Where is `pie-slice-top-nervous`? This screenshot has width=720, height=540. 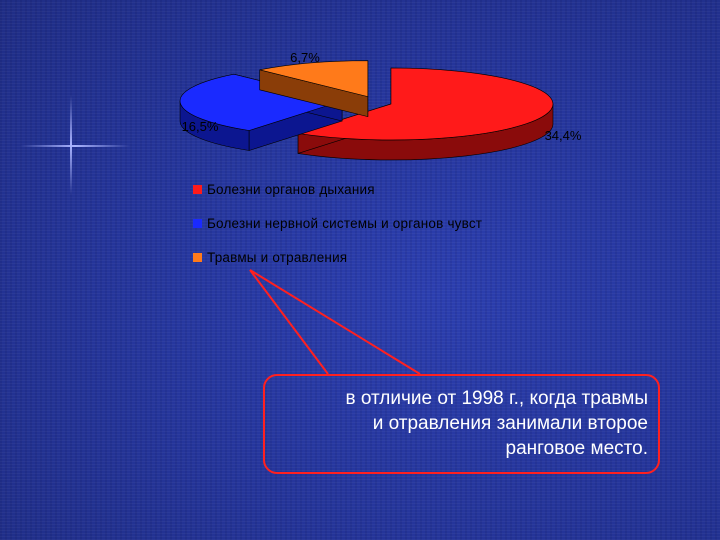
pie-slice-top-nervous is located at coordinates (261, 102).